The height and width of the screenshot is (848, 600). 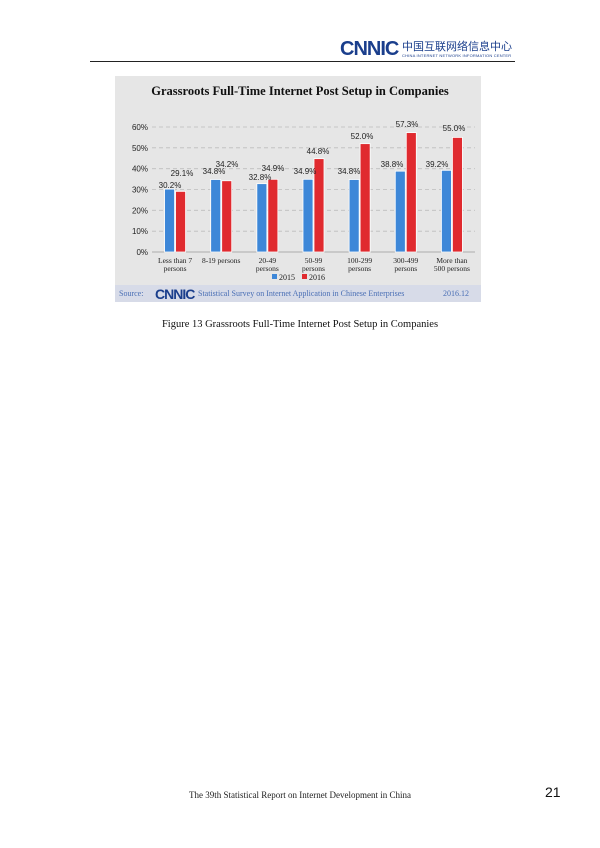 What do you see at coordinates (553, 792) in the screenshot?
I see `page-number: 21` at bounding box center [553, 792].